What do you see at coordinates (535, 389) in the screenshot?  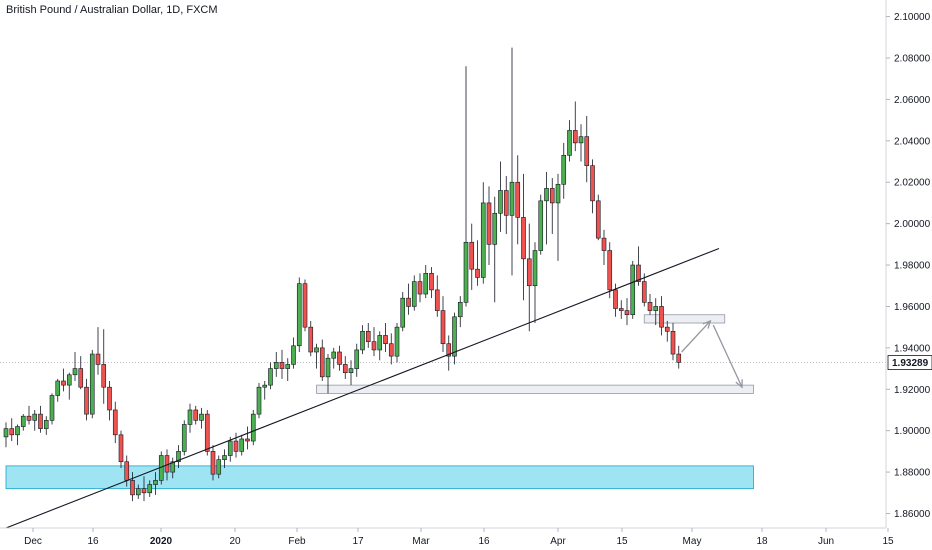 I see `support-zone` at bounding box center [535, 389].